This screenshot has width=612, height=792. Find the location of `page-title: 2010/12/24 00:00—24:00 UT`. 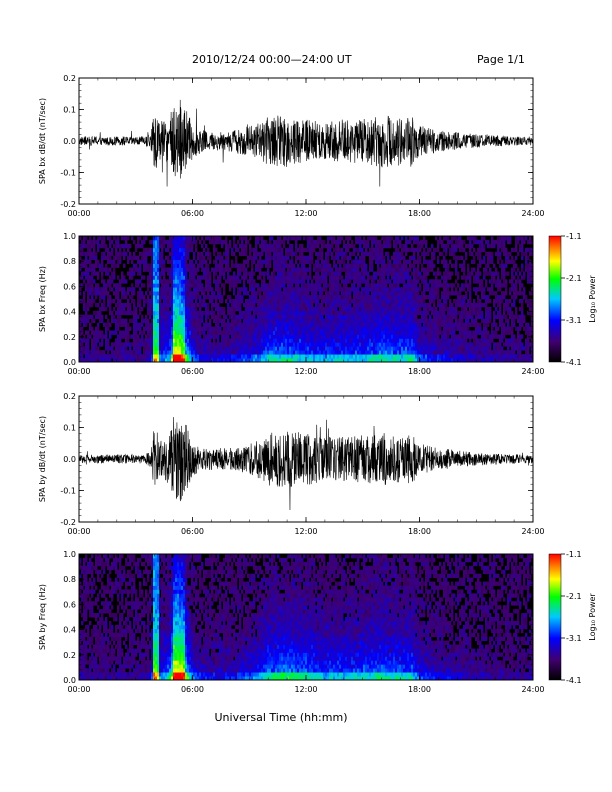

page-title: 2010/12/24 00:00—24:00 UT is located at coordinates (272, 59).